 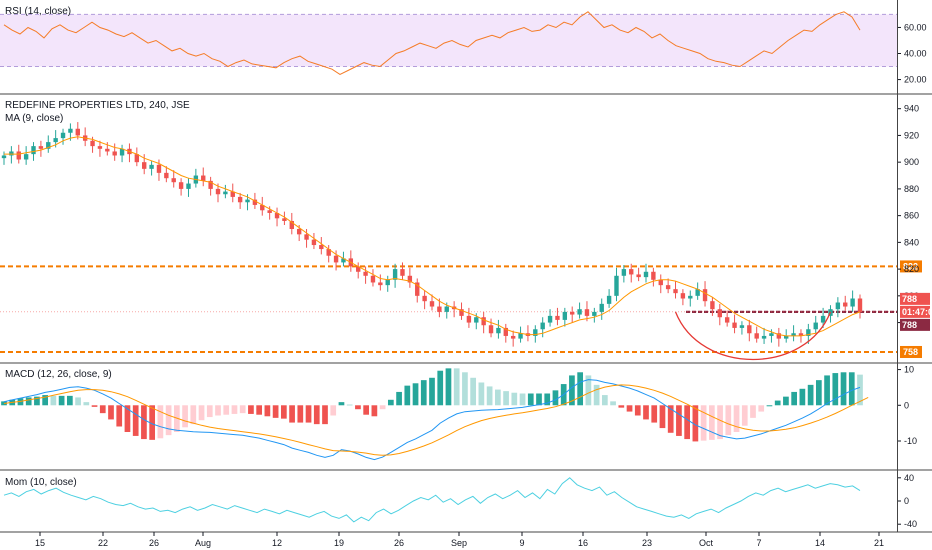 I want to click on x-tick-label: 7, so click(x=758, y=543).